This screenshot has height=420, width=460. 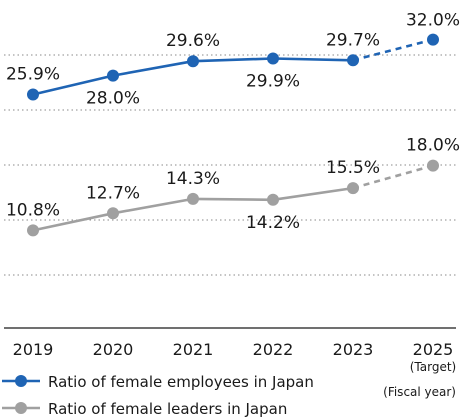 What do you see at coordinates (33, 75) in the screenshot?
I see `data-label: 25.9%` at bounding box center [33, 75].